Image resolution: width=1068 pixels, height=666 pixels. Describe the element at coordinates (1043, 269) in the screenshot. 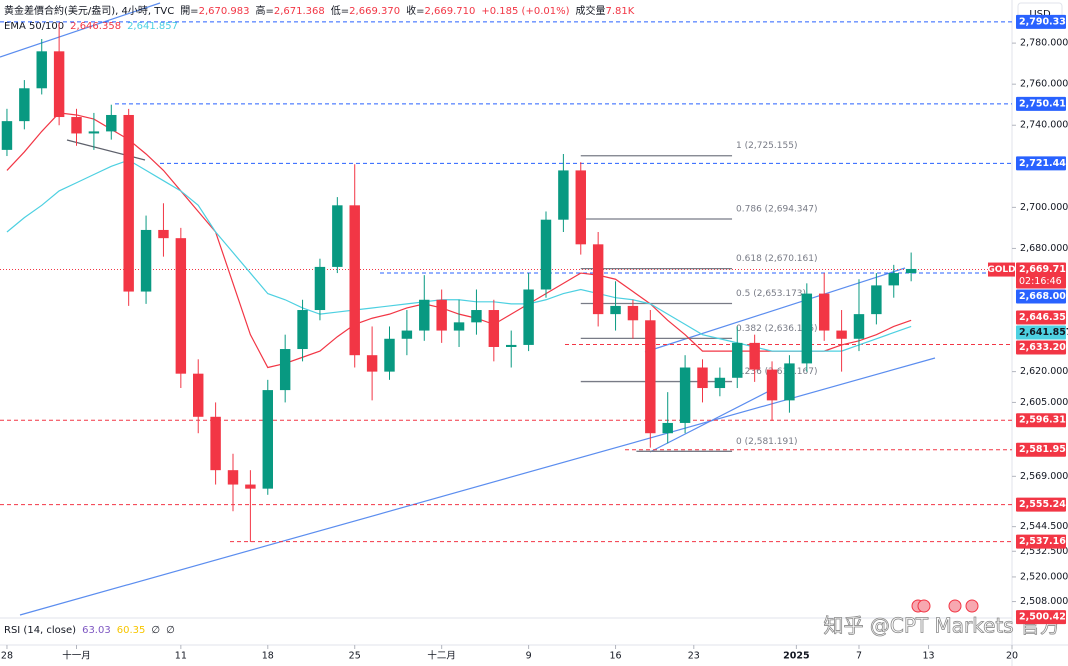

I see `price-label: 2,669.710` at that location.